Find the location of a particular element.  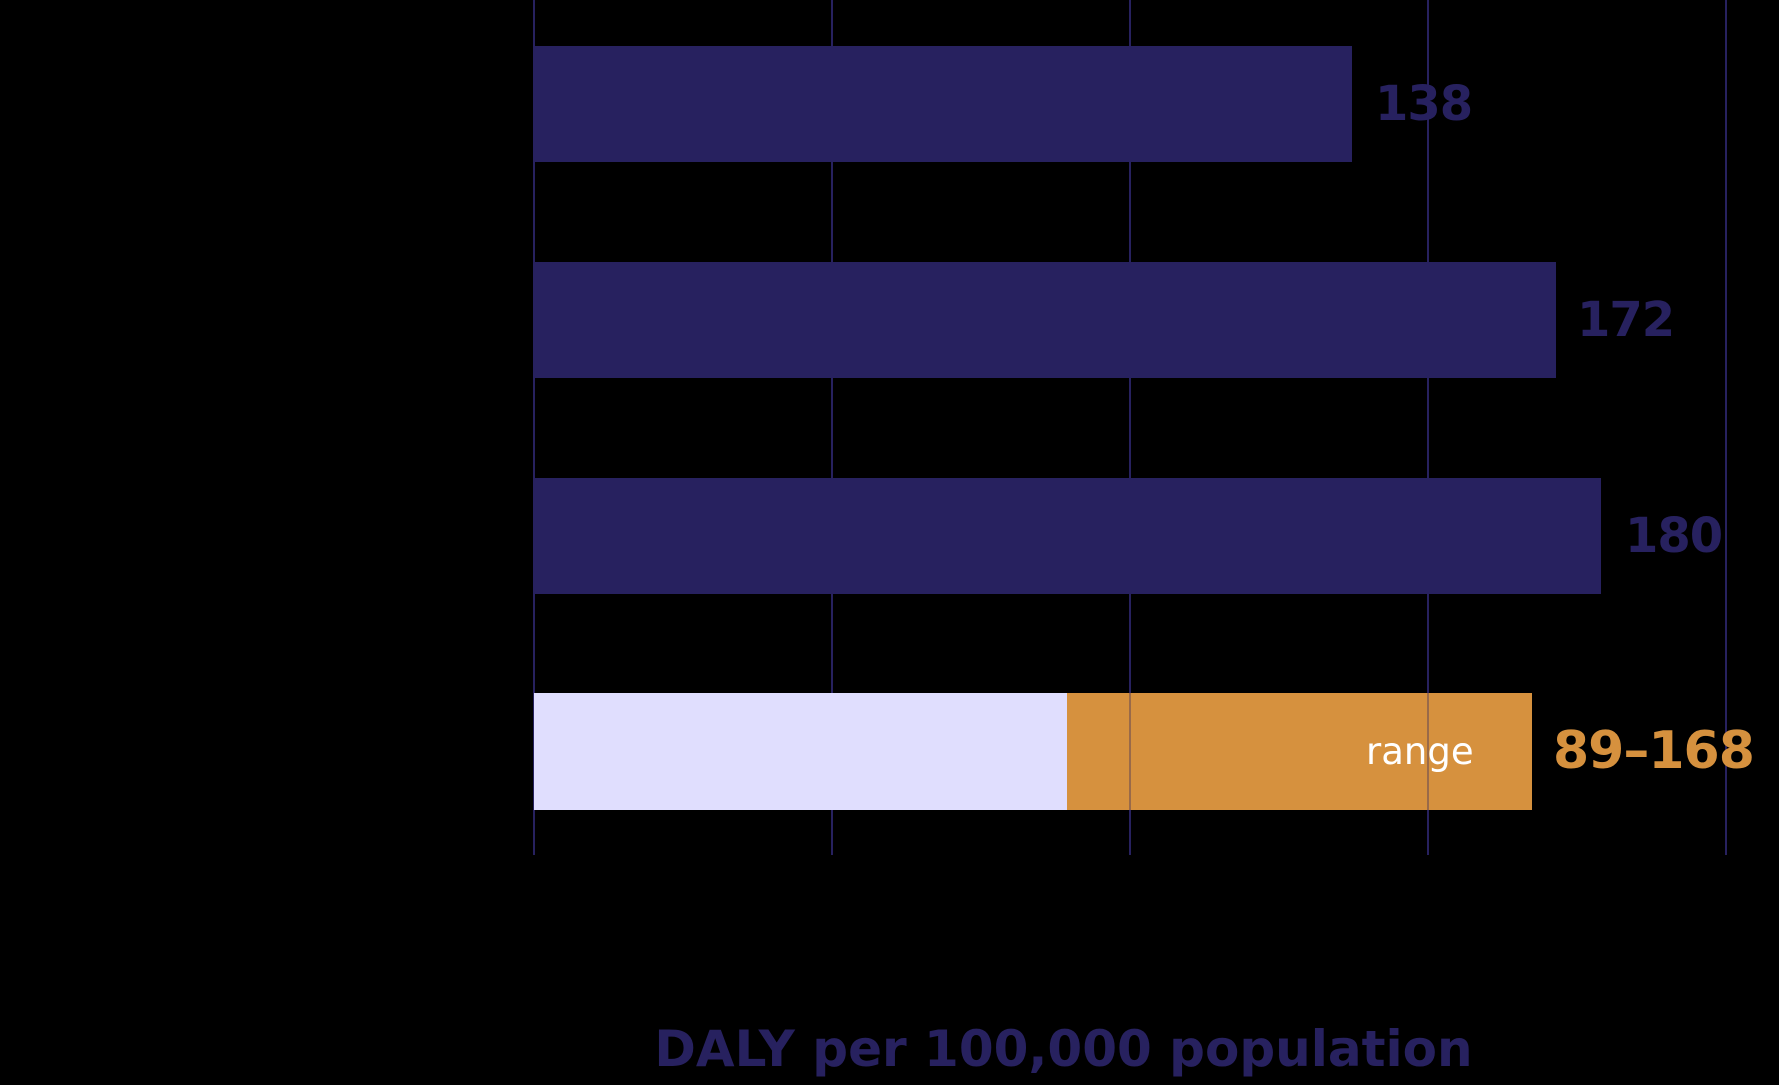

range-segment is located at coordinates (1299, 751).